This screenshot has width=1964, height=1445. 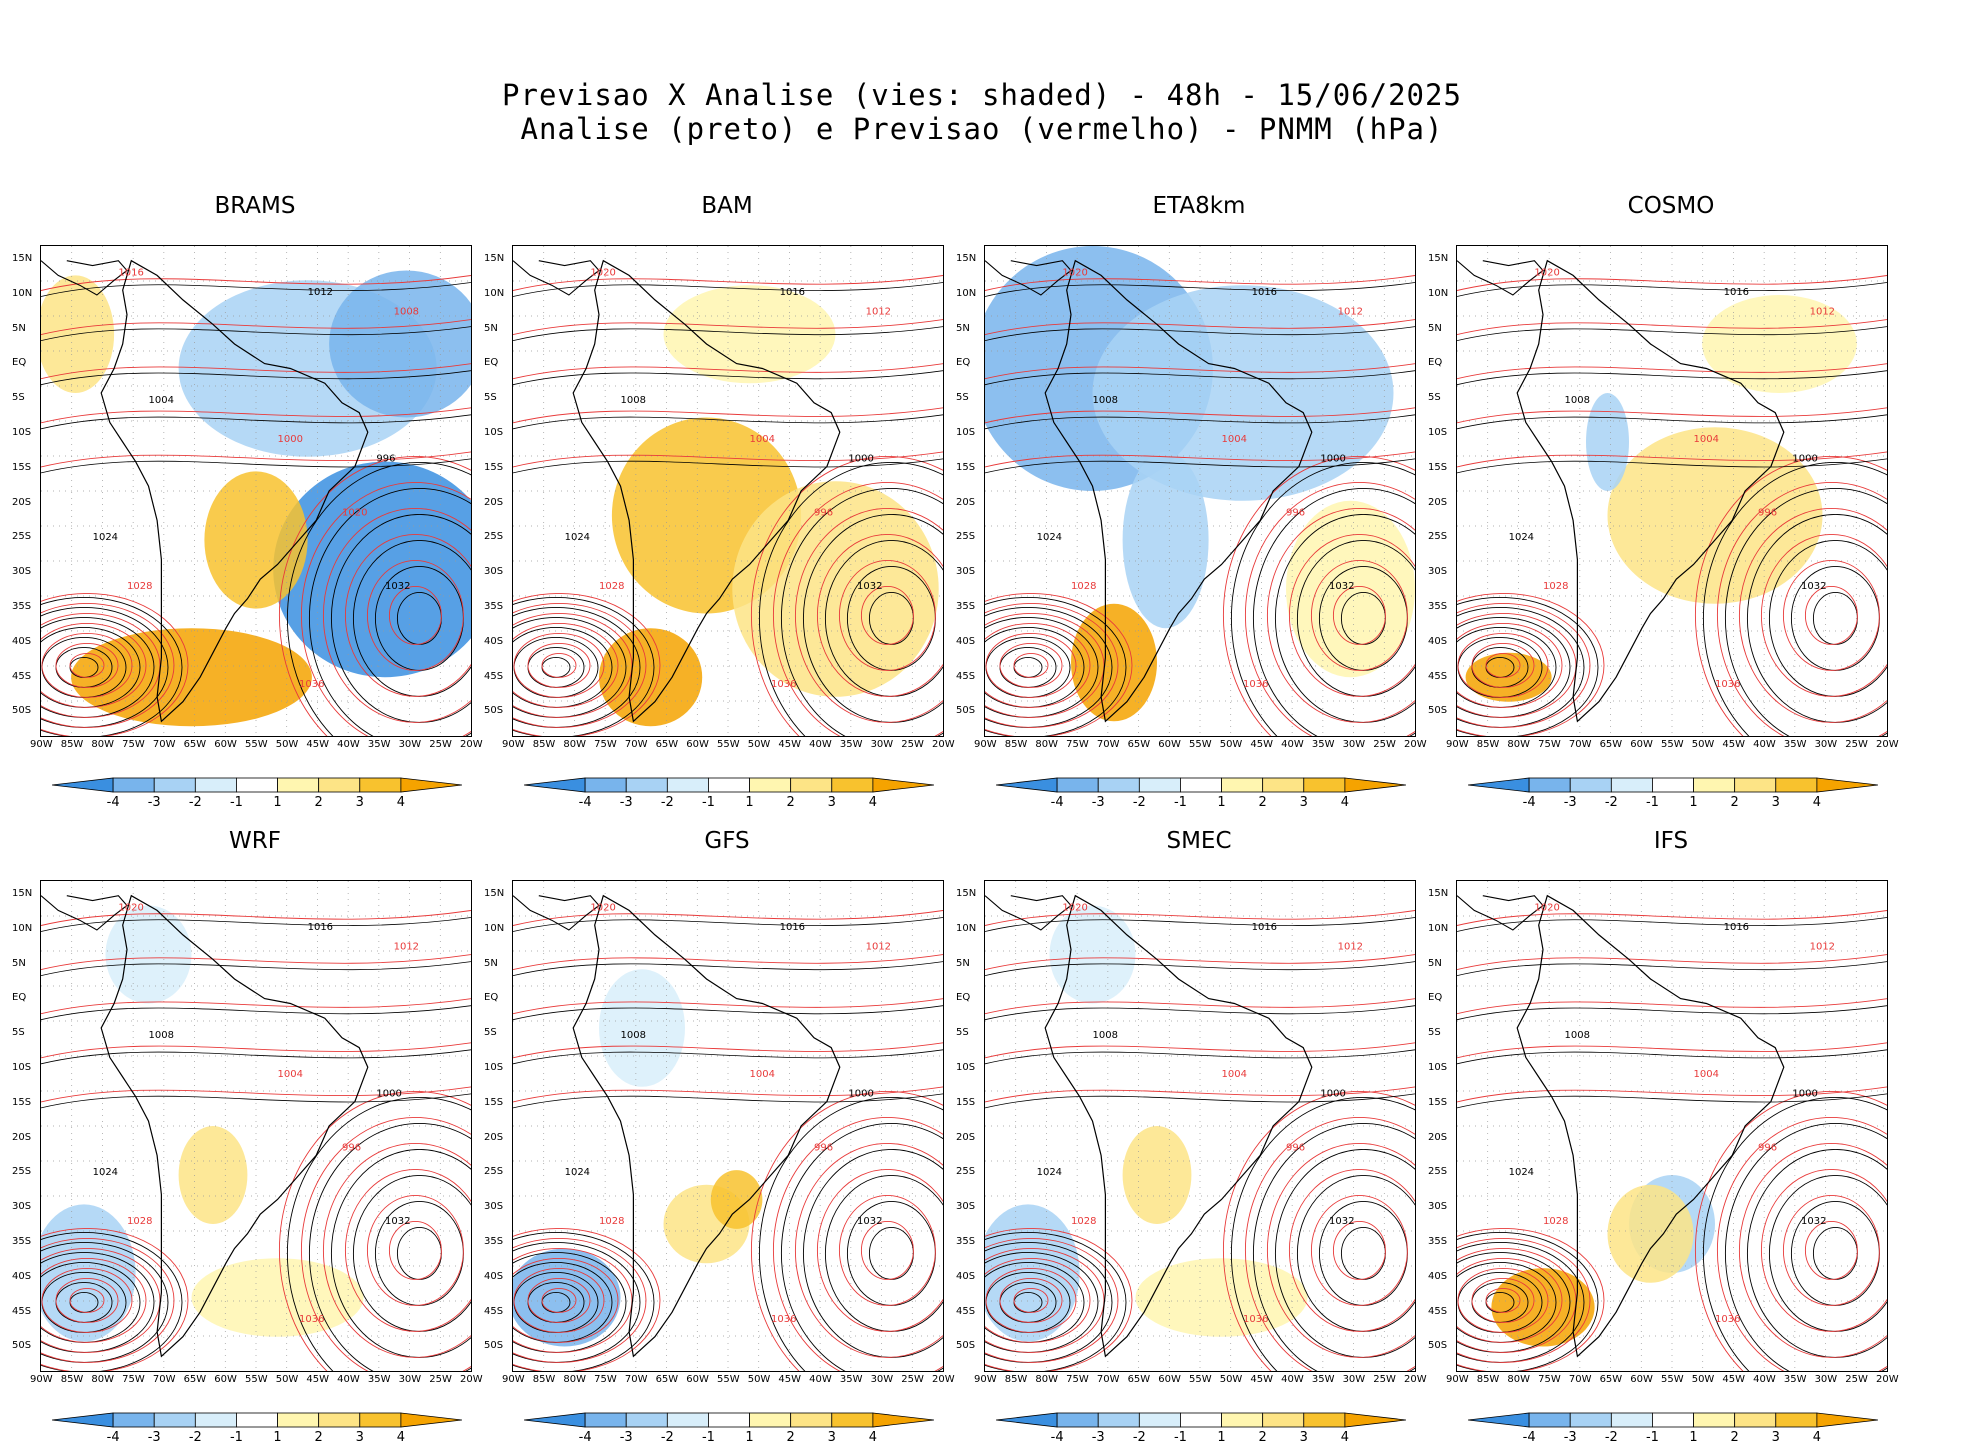 I want to click on lon-tick-label: 90W, so click(x=985, y=1379).